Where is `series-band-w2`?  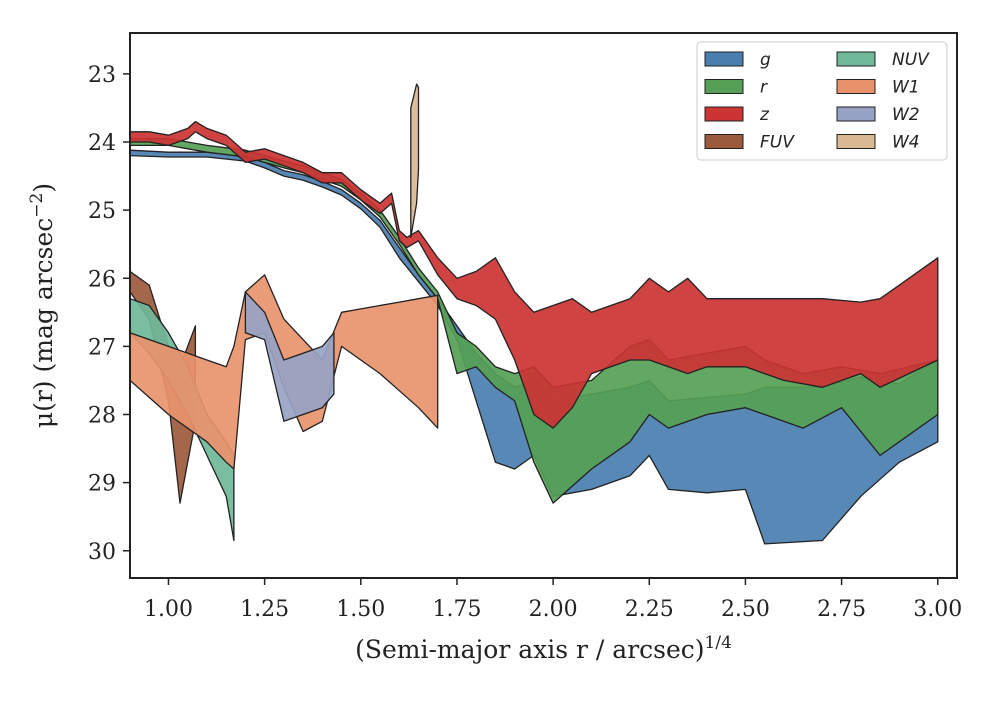 series-band-w2 is located at coordinates (289, 356).